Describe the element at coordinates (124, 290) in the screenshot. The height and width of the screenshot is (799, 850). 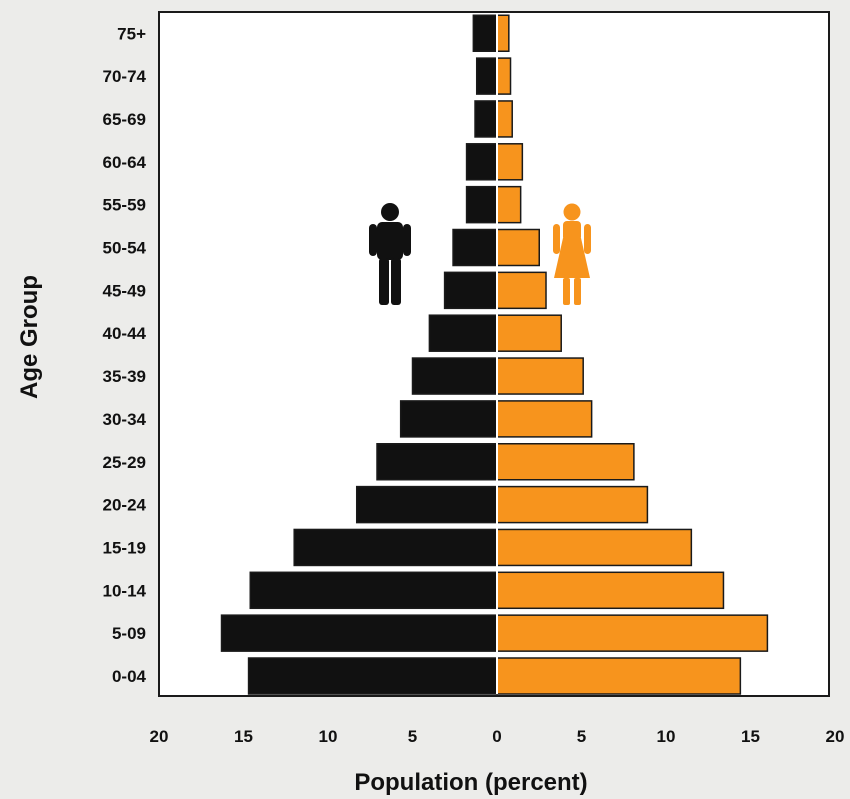
I see `age-group-label-45-49: 45-49` at that location.